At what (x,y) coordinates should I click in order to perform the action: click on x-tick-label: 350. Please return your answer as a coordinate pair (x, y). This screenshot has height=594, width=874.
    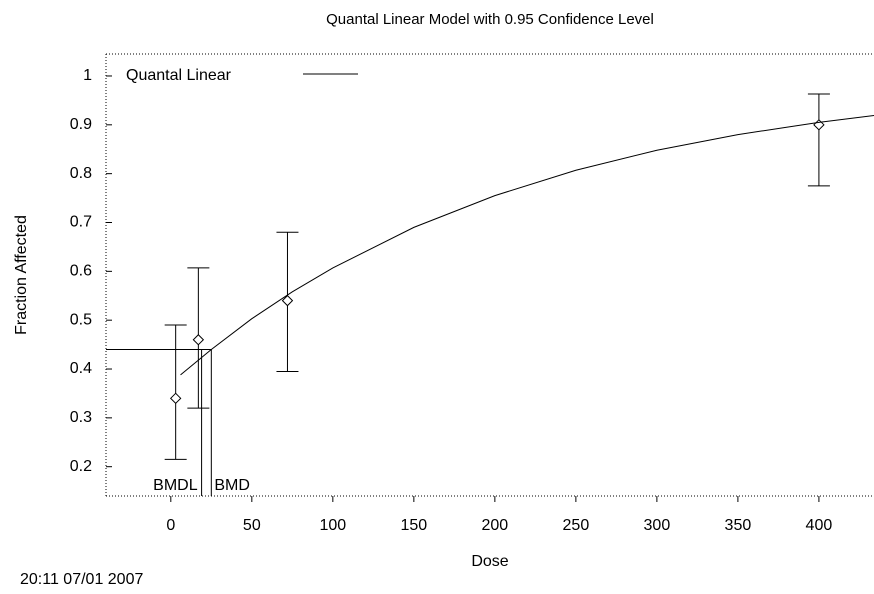
    Looking at the image, I should click on (738, 525).